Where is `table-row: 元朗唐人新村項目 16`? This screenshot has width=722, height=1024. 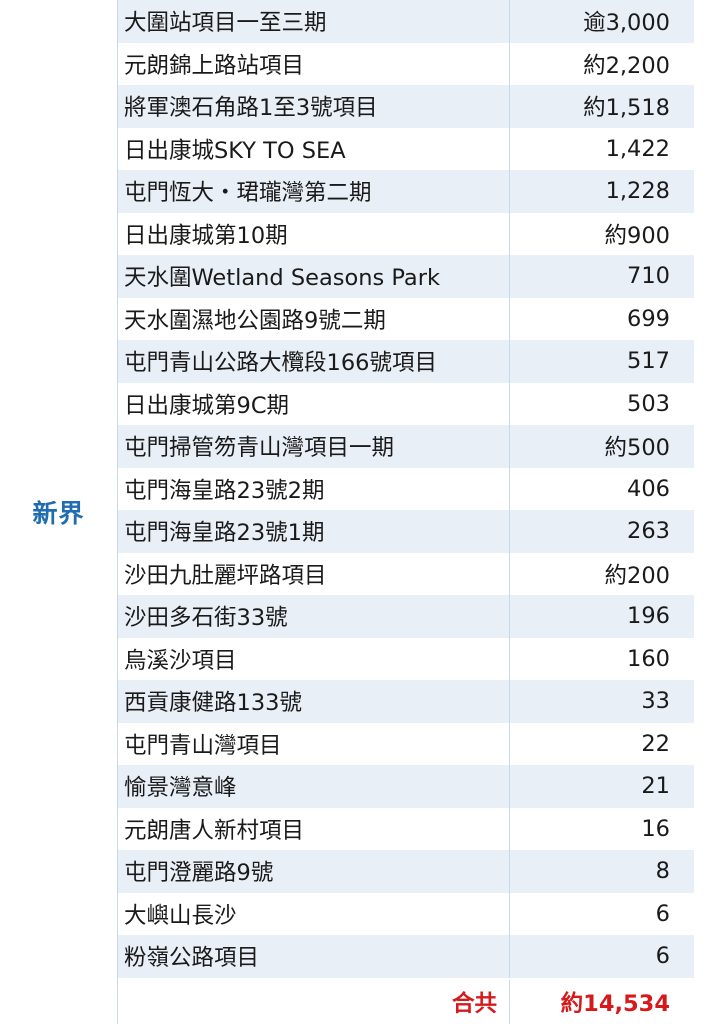 table-row: 元朗唐人新村項目 16 is located at coordinates (406, 828).